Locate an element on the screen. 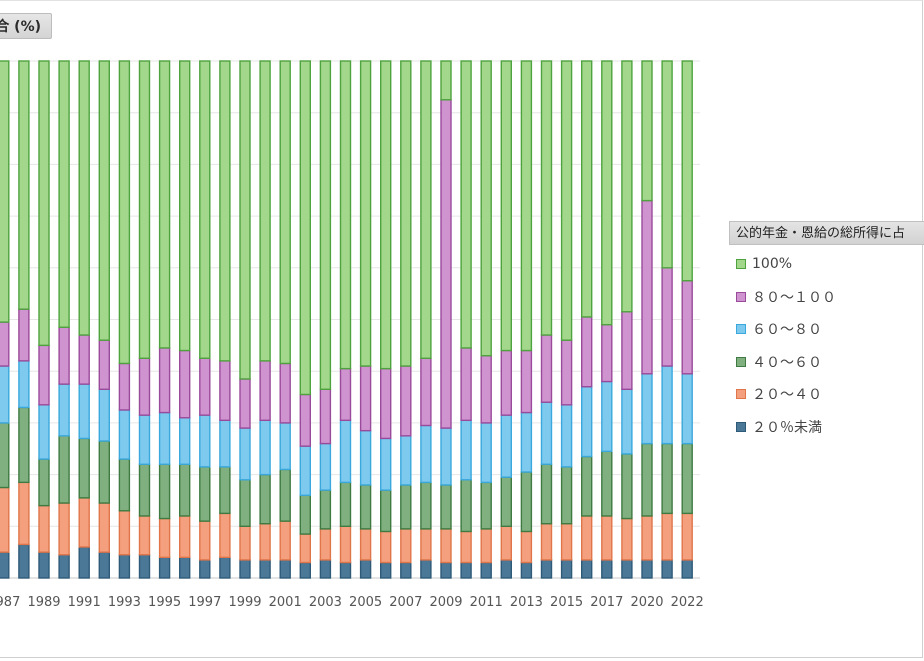 The width and height of the screenshot is (924, 661). bar-segment-2017-s5 is located at coordinates (607, 193).